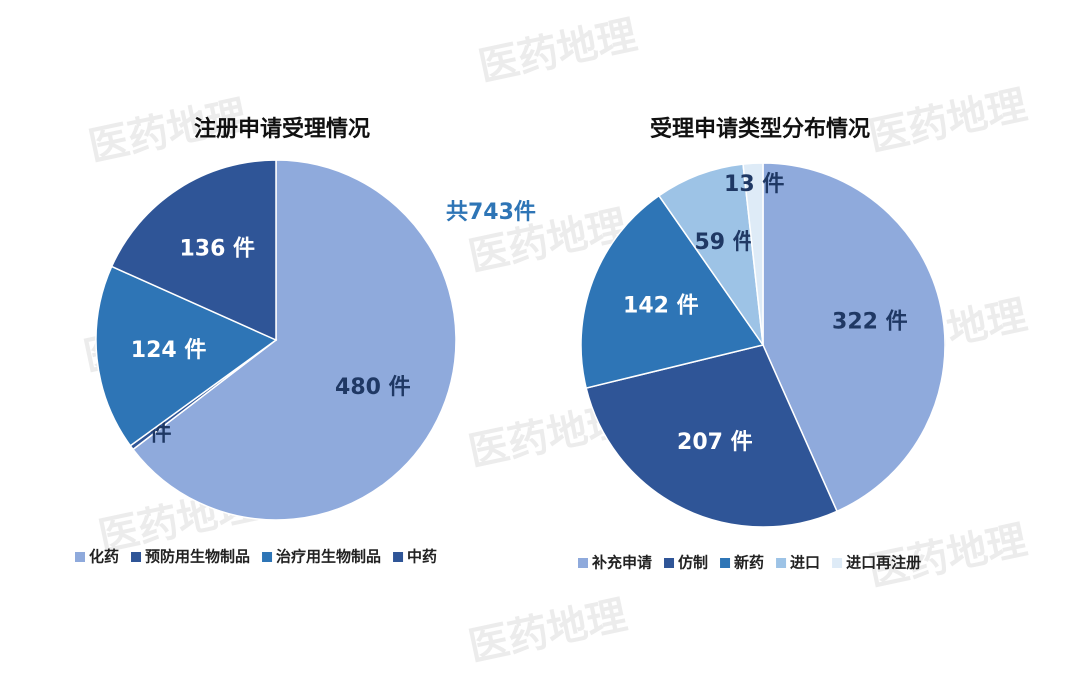 This screenshot has width=1080, height=684. I want to click on legend-label: 进口, so click(805, 563).